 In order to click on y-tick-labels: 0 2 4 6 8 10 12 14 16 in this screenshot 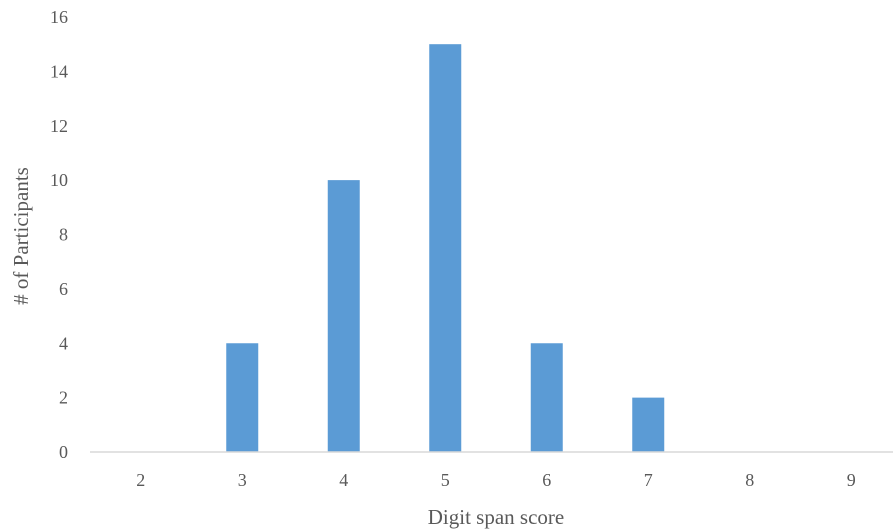, I will do `click(59, 234)`.